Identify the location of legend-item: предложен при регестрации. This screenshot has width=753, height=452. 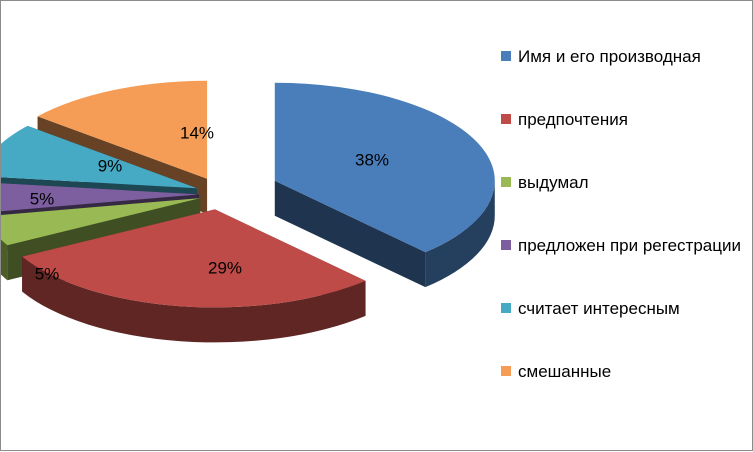
(622, 246).